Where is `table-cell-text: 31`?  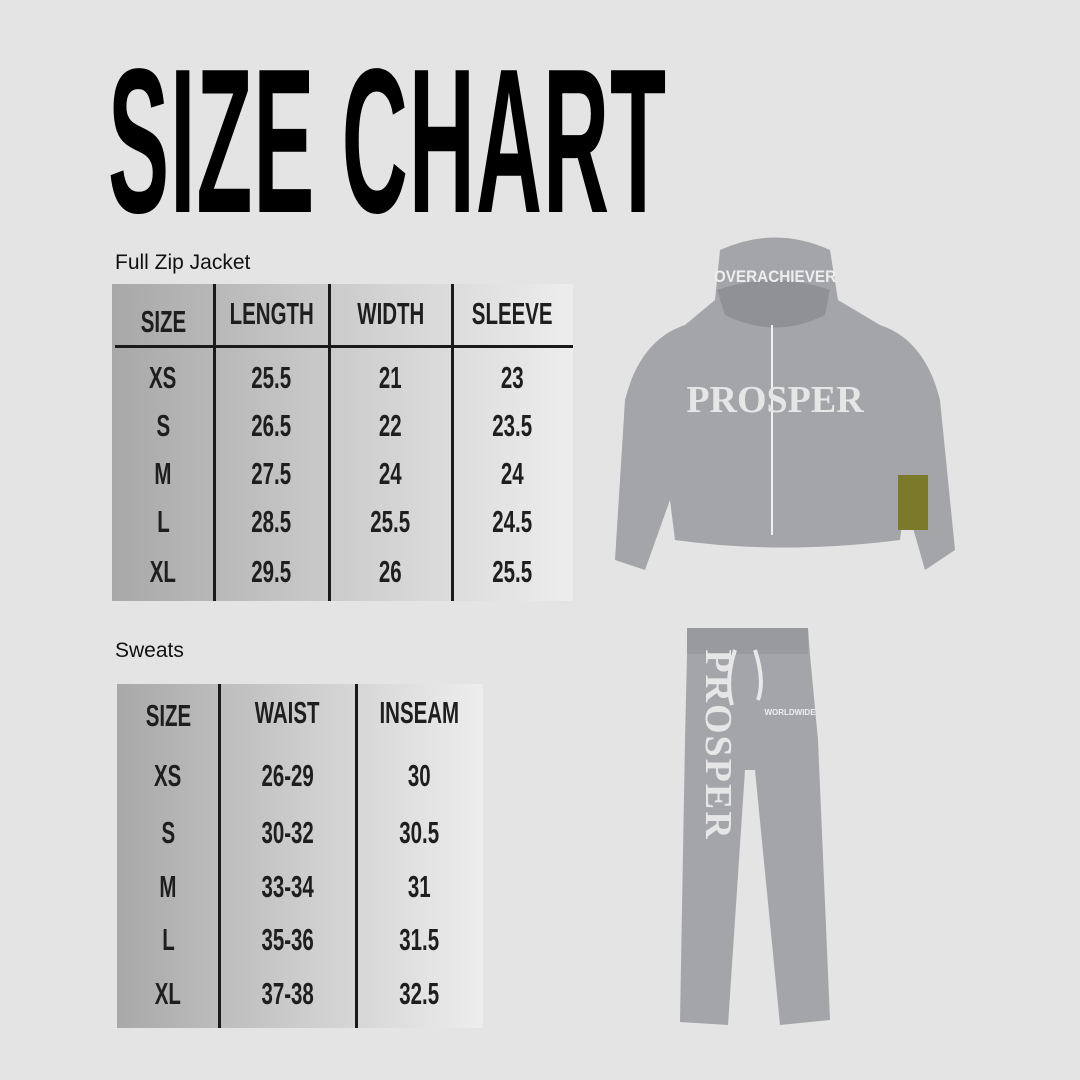
table-cell-text: 31 is located at coordinates (419, 886).